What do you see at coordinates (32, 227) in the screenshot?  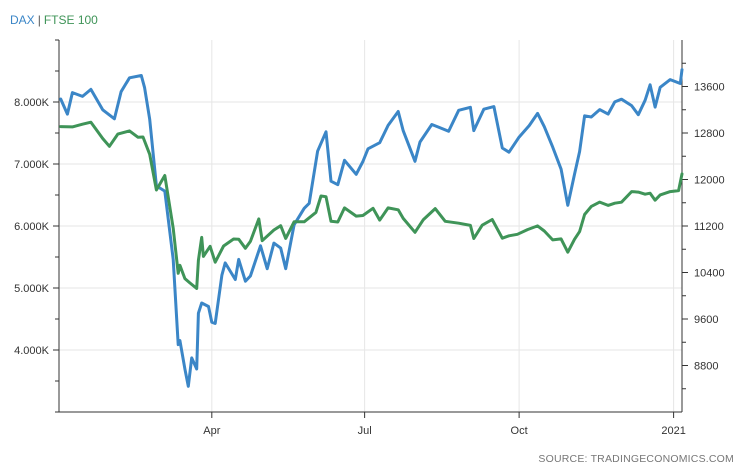 I see `y-left-tick-label: 6.000K` at bounding box center [32, 227].